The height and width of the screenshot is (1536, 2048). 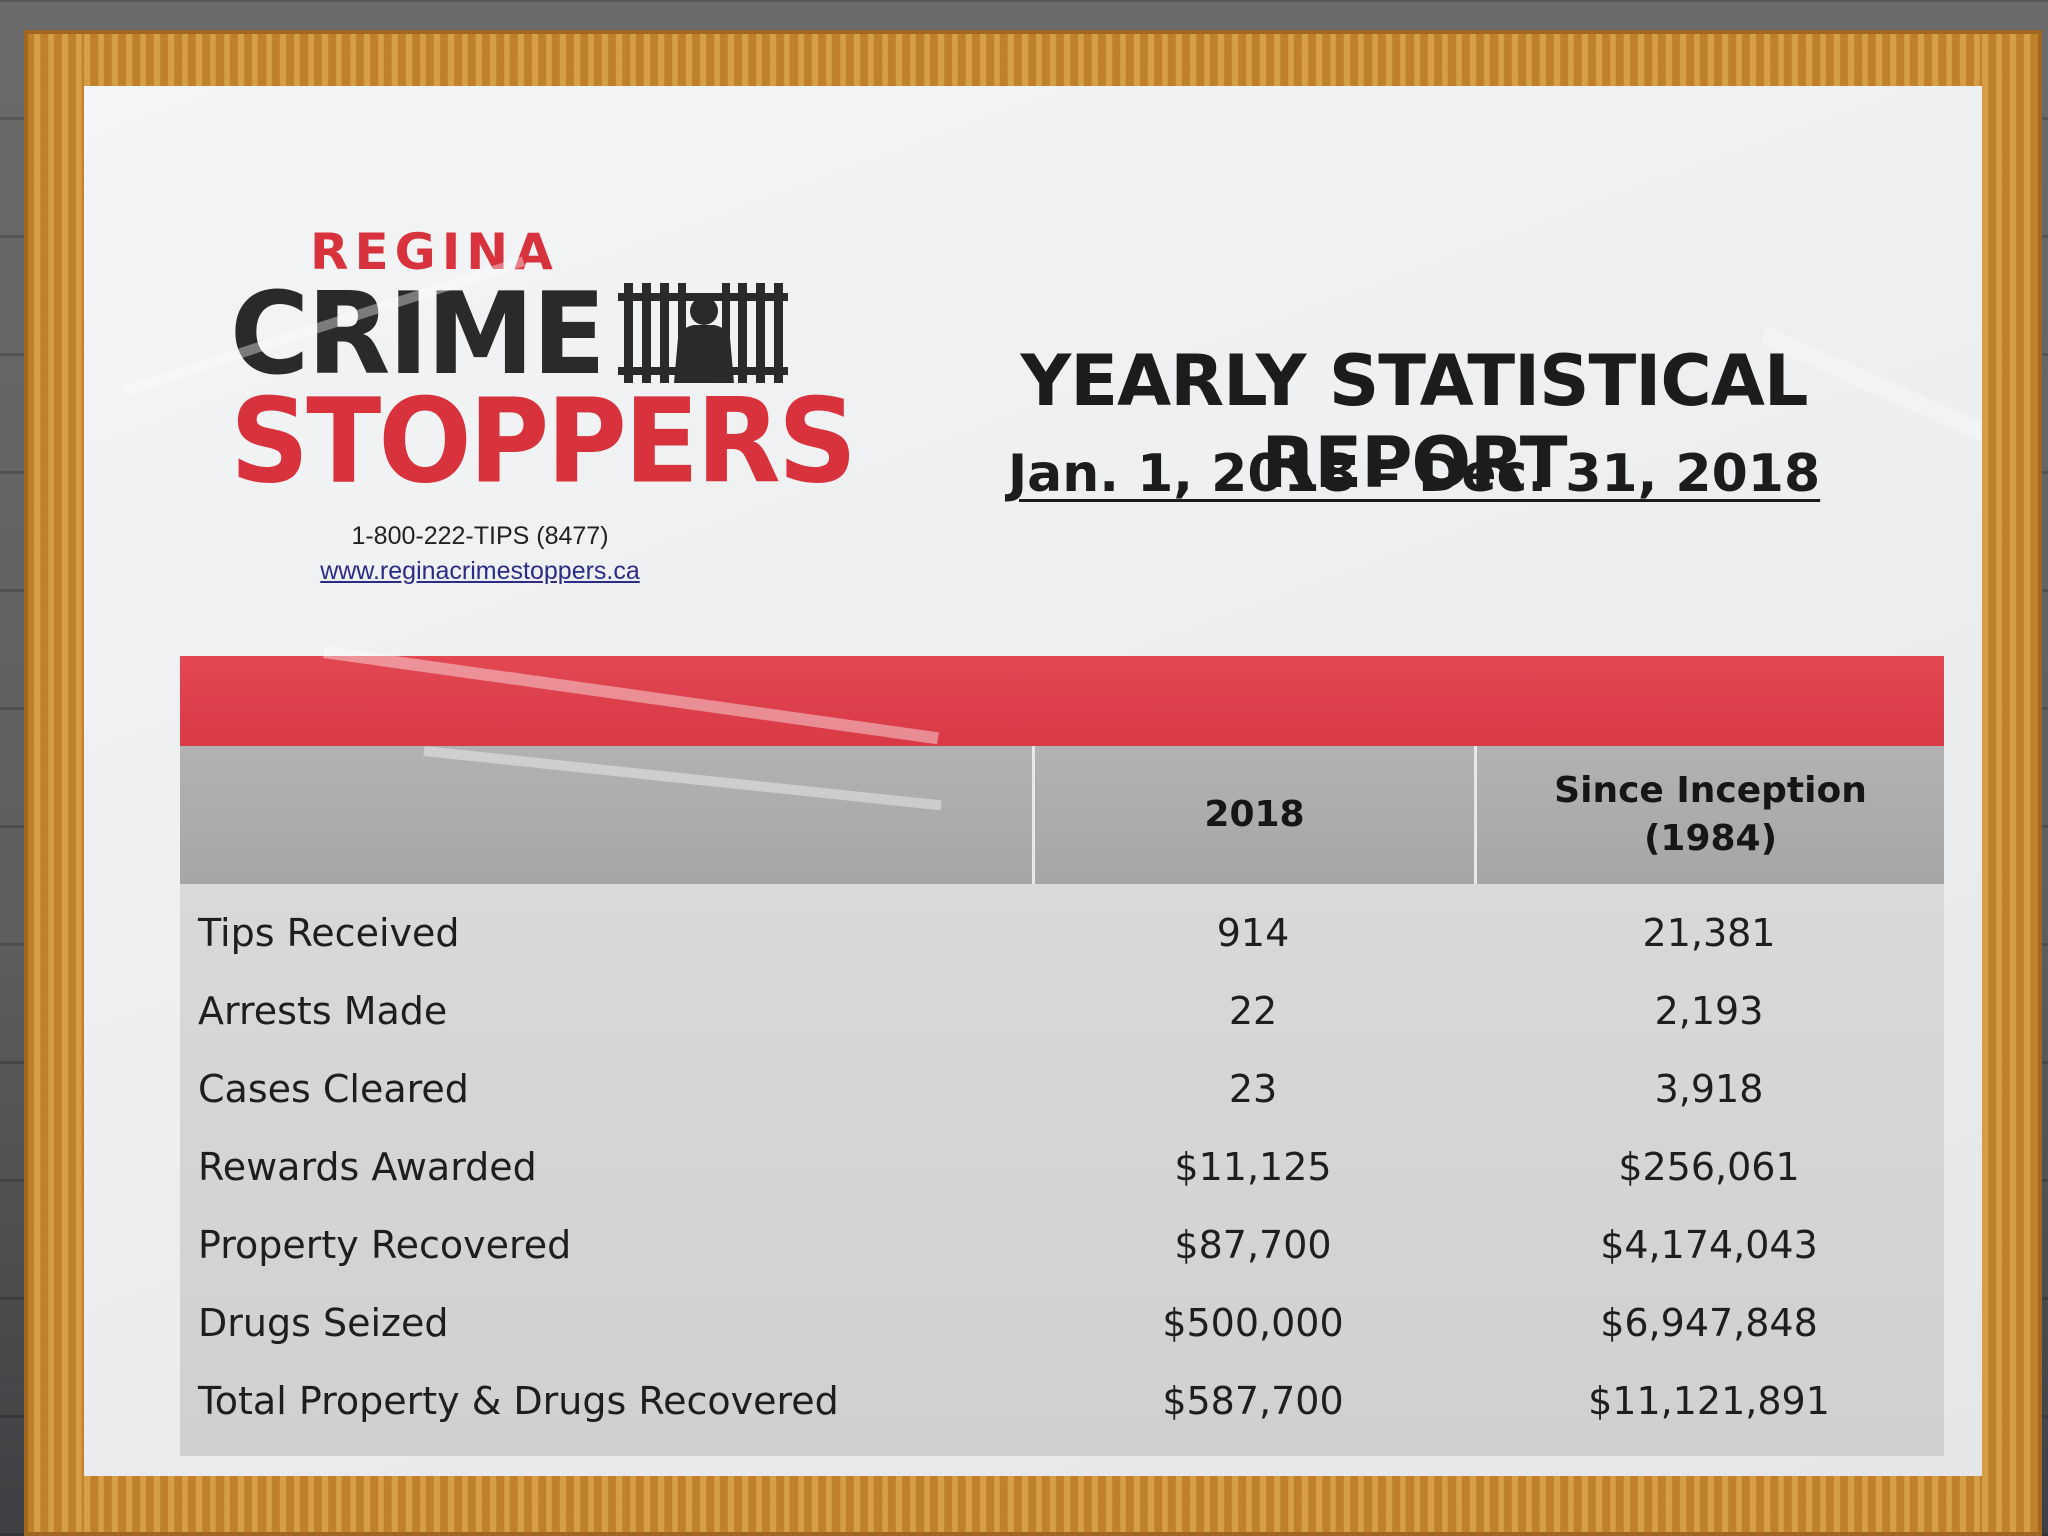 I want to click on table-row: Tips Received 914 21,381, so click(x=1062, y=933).